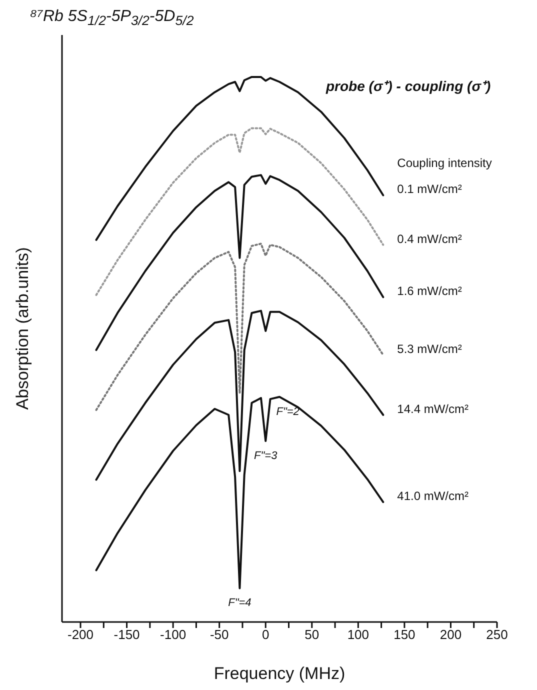  What do you see at coordinates (80, 634) in the screenshot?
I see `x-tick-label: -200` at bounding box center [80, 634].